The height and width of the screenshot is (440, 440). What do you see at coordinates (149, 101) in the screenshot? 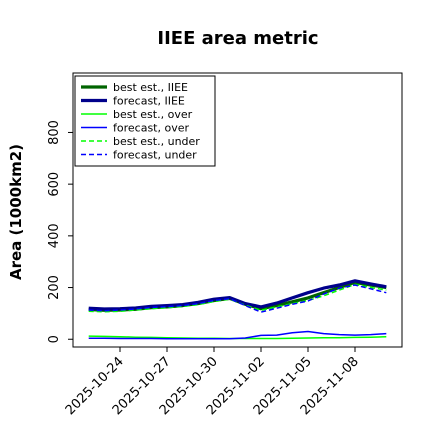
I see `legend-label-2: forecast, IIEE` at bounding box center [149, 101].